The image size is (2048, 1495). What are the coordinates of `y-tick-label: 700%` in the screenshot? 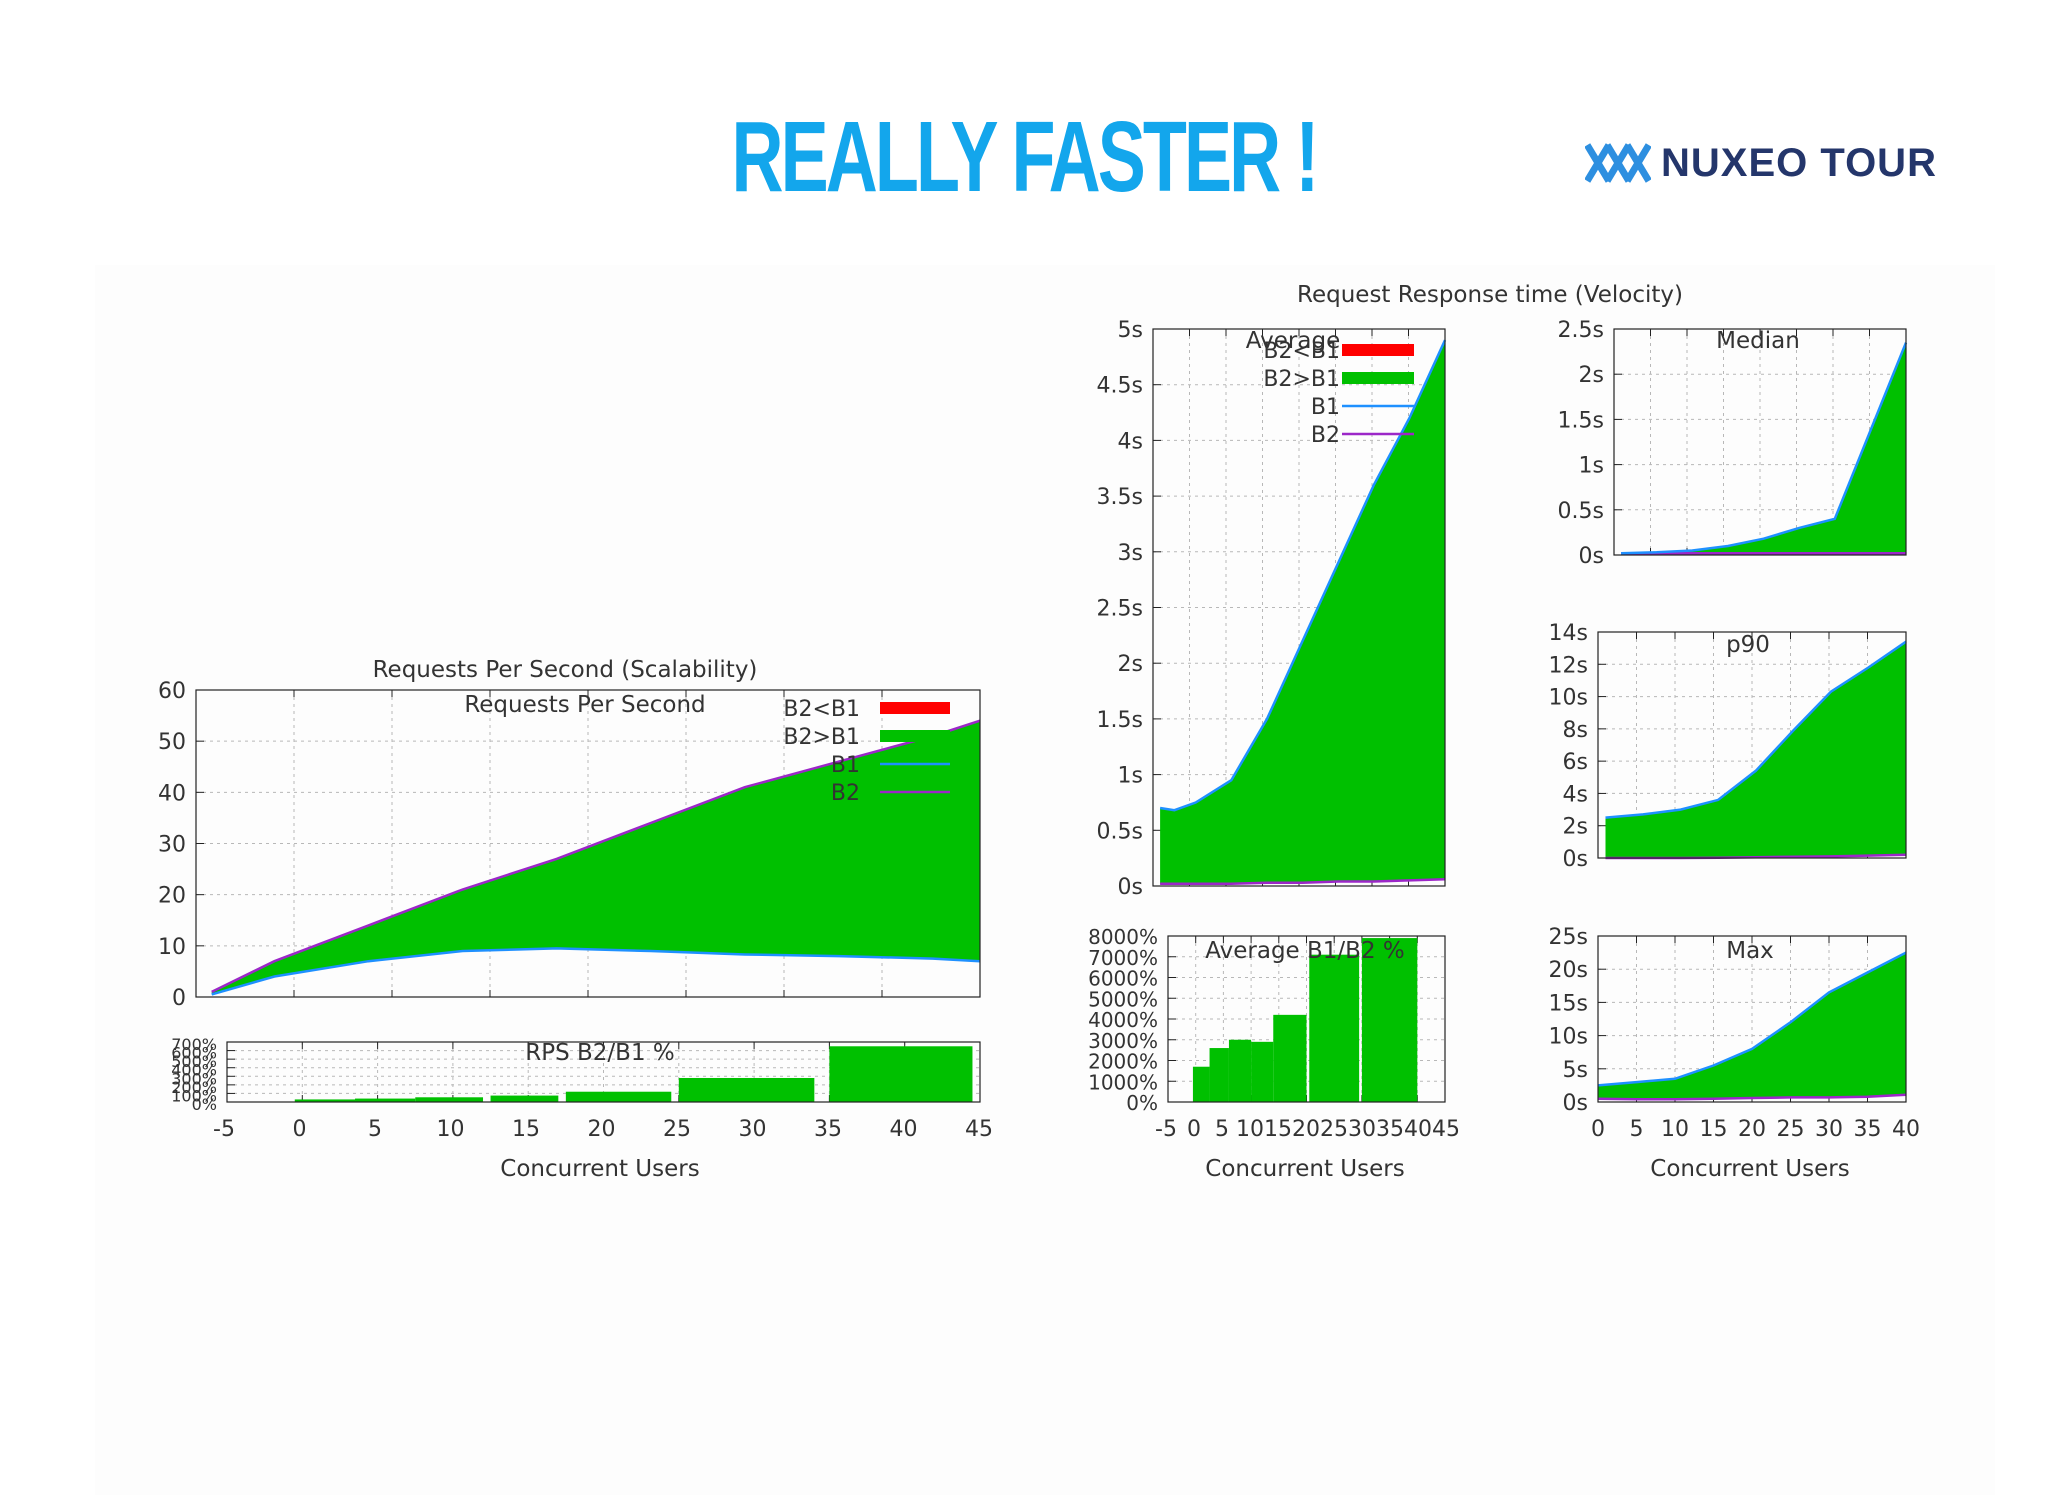 It's located at (194, 1044).